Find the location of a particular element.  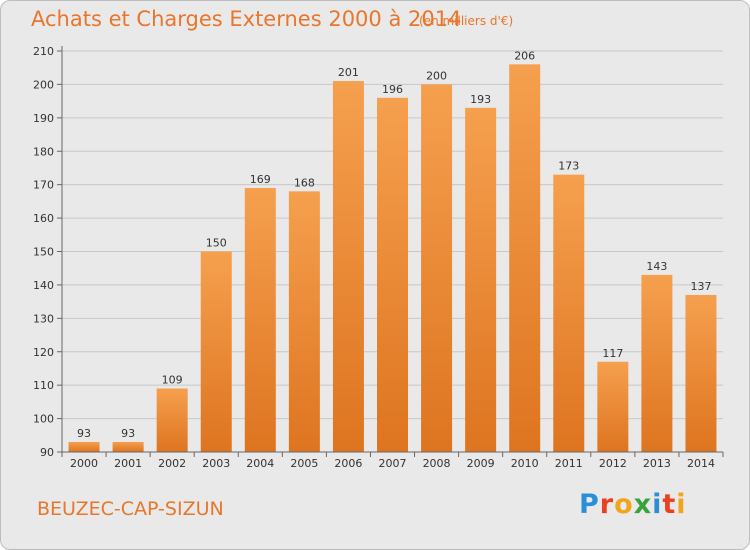

x-tick-label: 2006 is located at coordinates (348, 463).